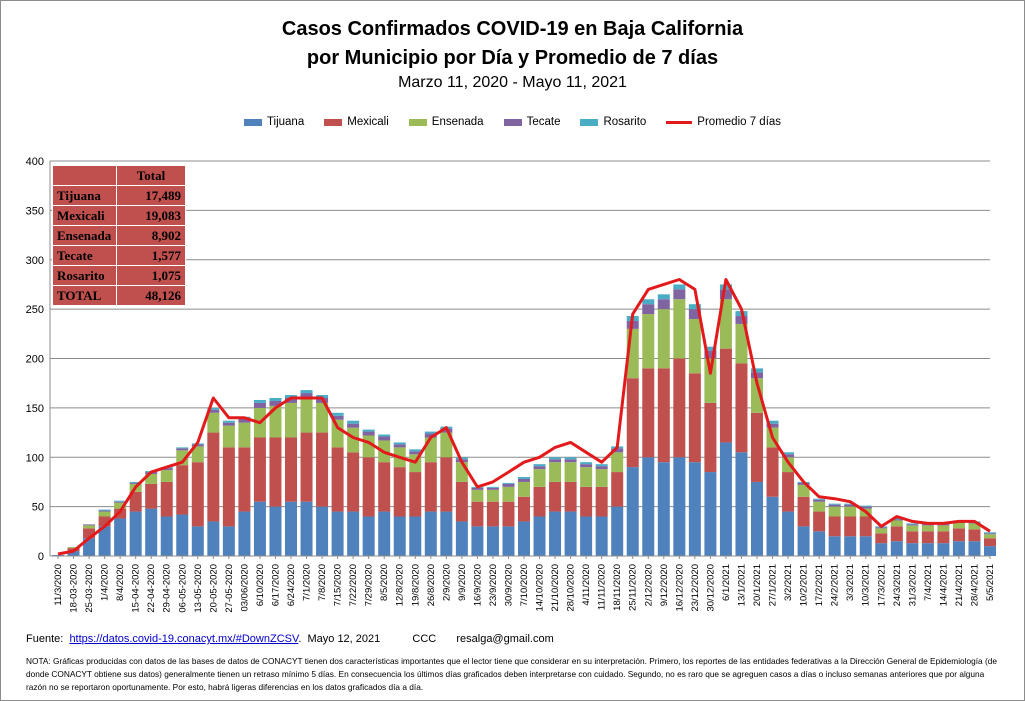 The width and height of the screenshot is (1025, 701). I want to click on totals-header: Total, so click(151, 175).